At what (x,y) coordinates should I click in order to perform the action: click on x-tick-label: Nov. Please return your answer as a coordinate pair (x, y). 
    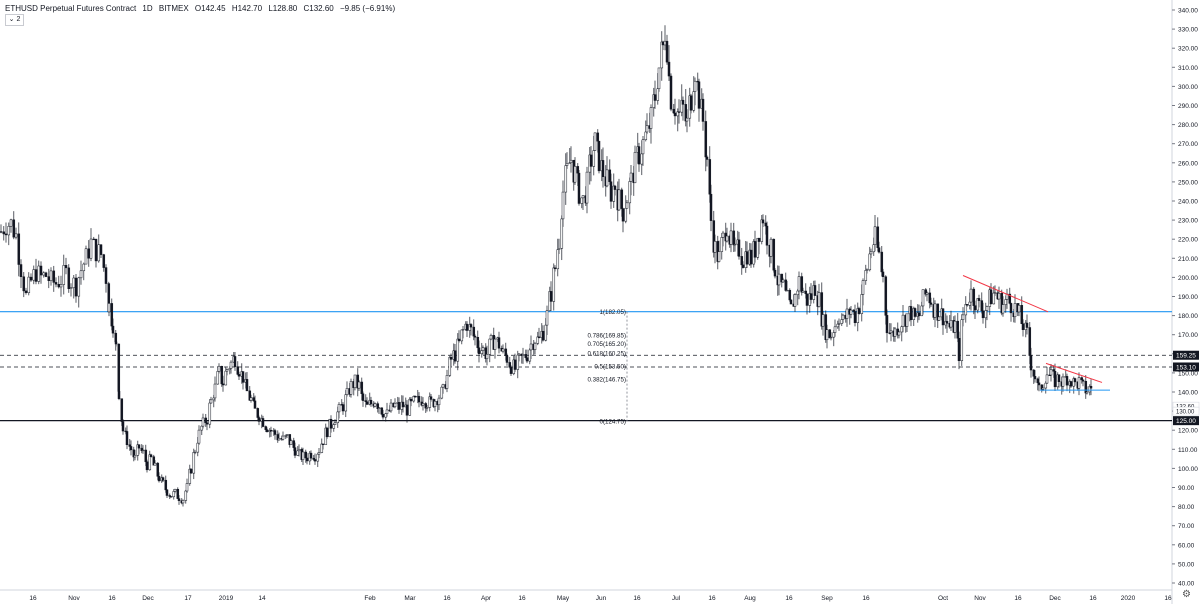
    Looking at the image, I should click on (74, 598).